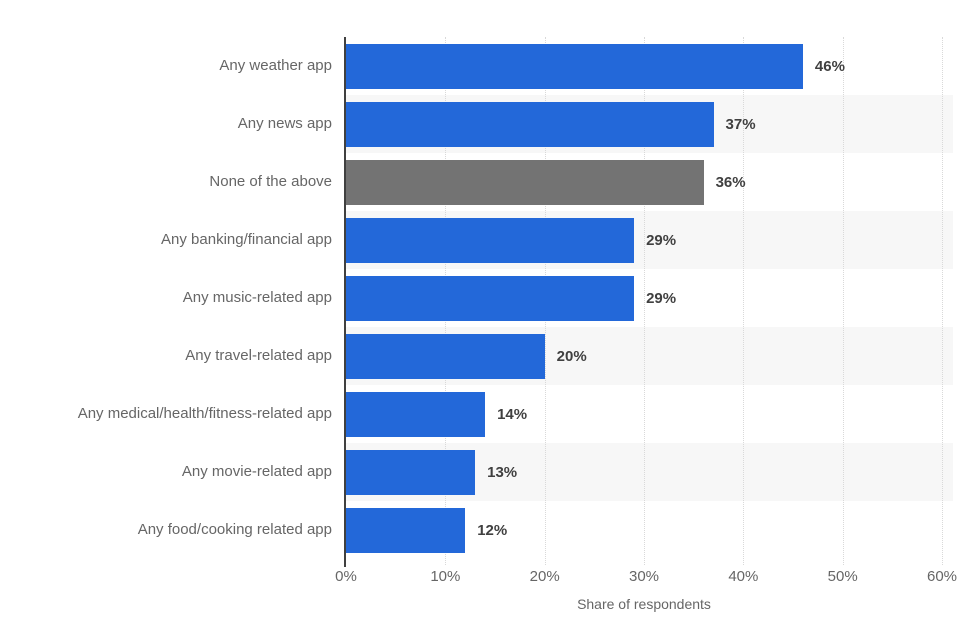 This screenshot has width=975, height=633. I want to click on value-label: 46%, so click(829, 66).